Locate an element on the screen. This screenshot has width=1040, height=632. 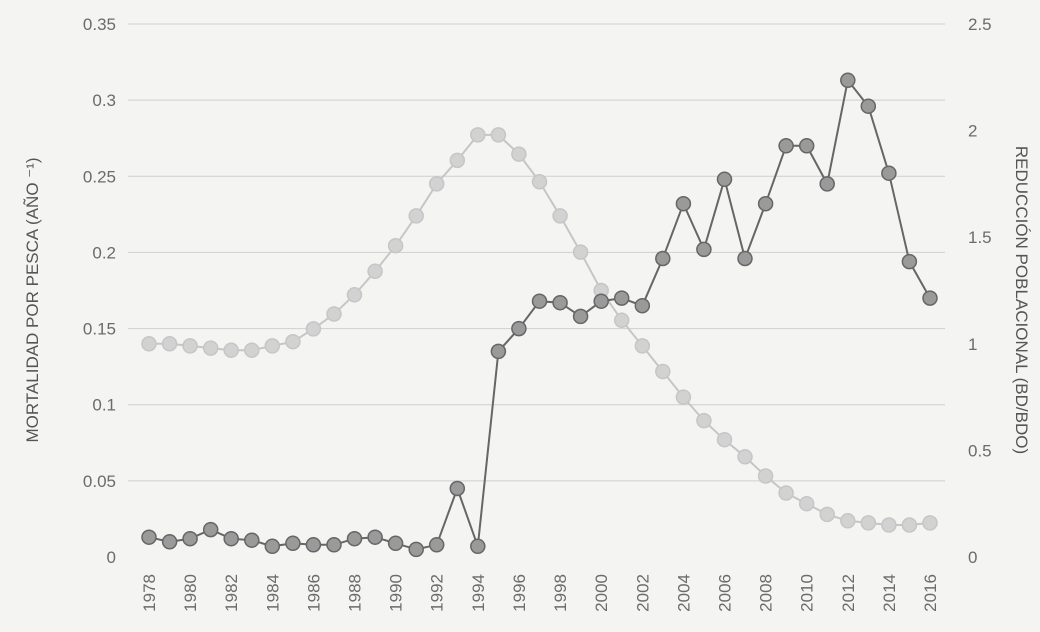
right-y-tick-label: 2 is located at coordinates (972, 131).